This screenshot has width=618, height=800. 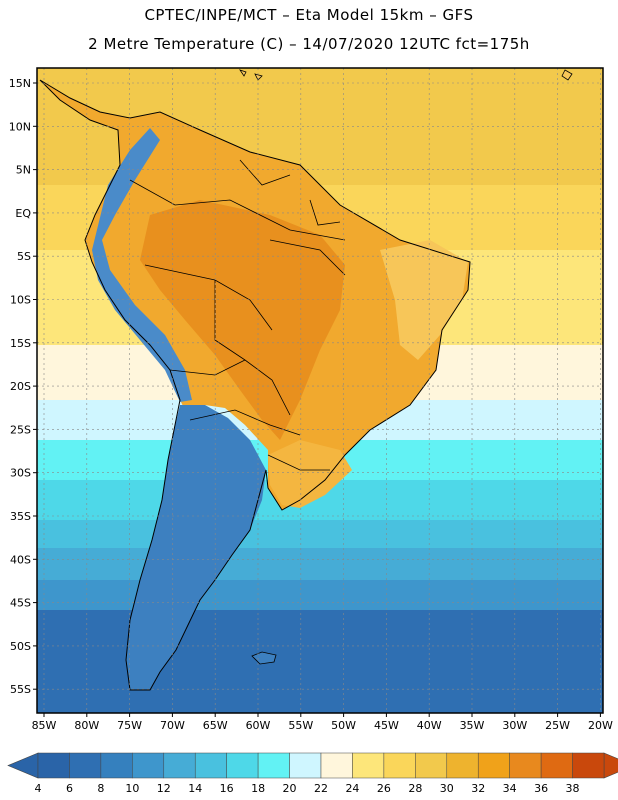 I want to click on colorbar-label: 22, so click(x=321, y=788).